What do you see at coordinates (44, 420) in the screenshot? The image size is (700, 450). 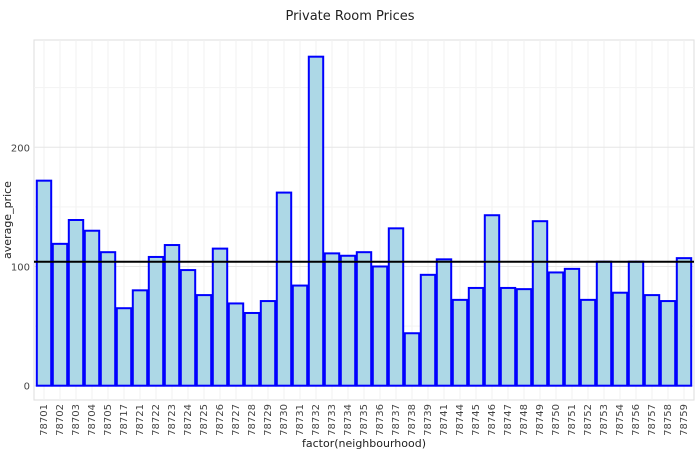 I see `x-tick-label: 78701` at bounding box center [44, 420].